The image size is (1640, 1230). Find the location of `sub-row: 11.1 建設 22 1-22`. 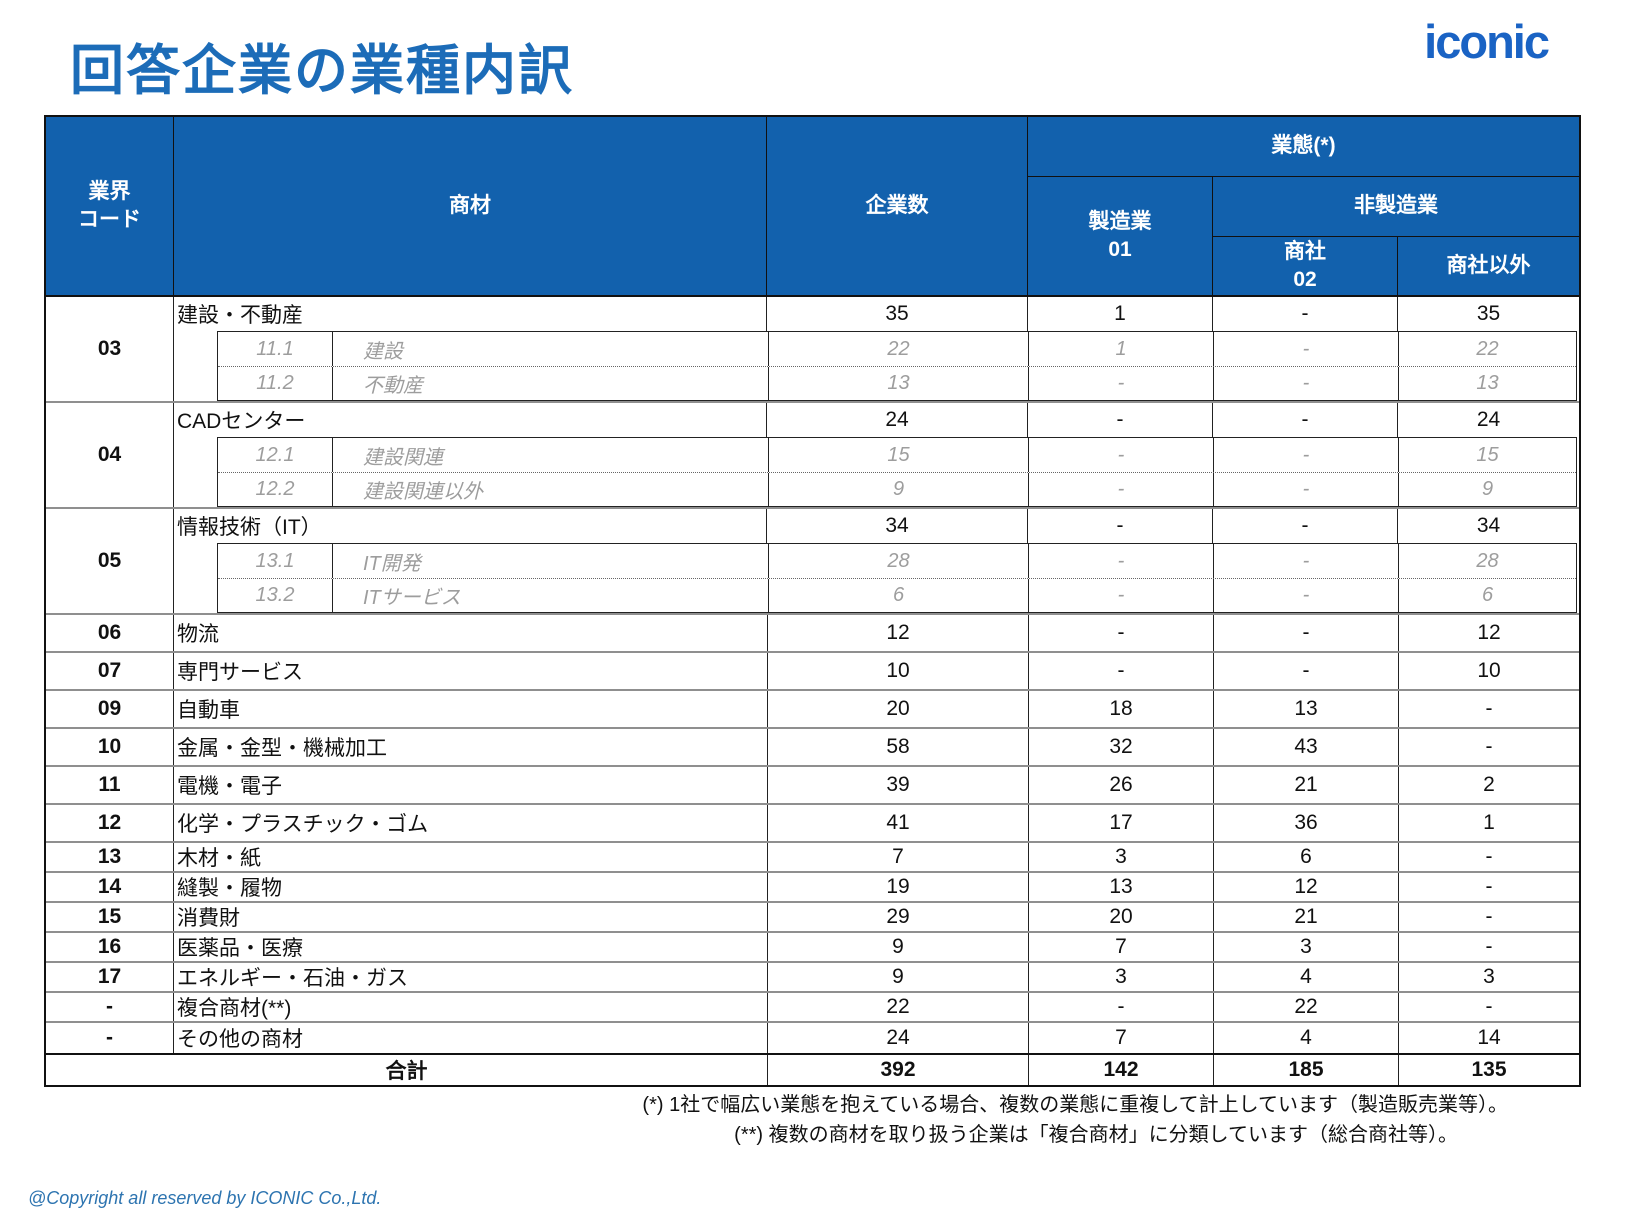

sub-row: 11.1 建設 22 1-22 is located at coordinates (897, 349).